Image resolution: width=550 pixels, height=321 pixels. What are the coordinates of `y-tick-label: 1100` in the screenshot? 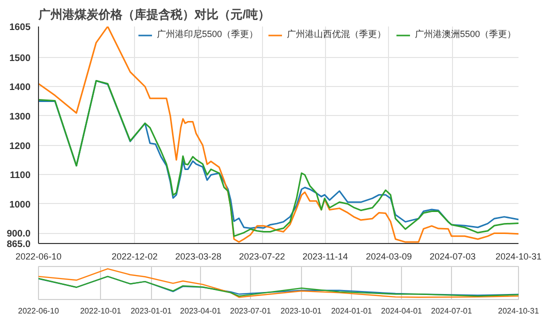 It's located at (20, 176).